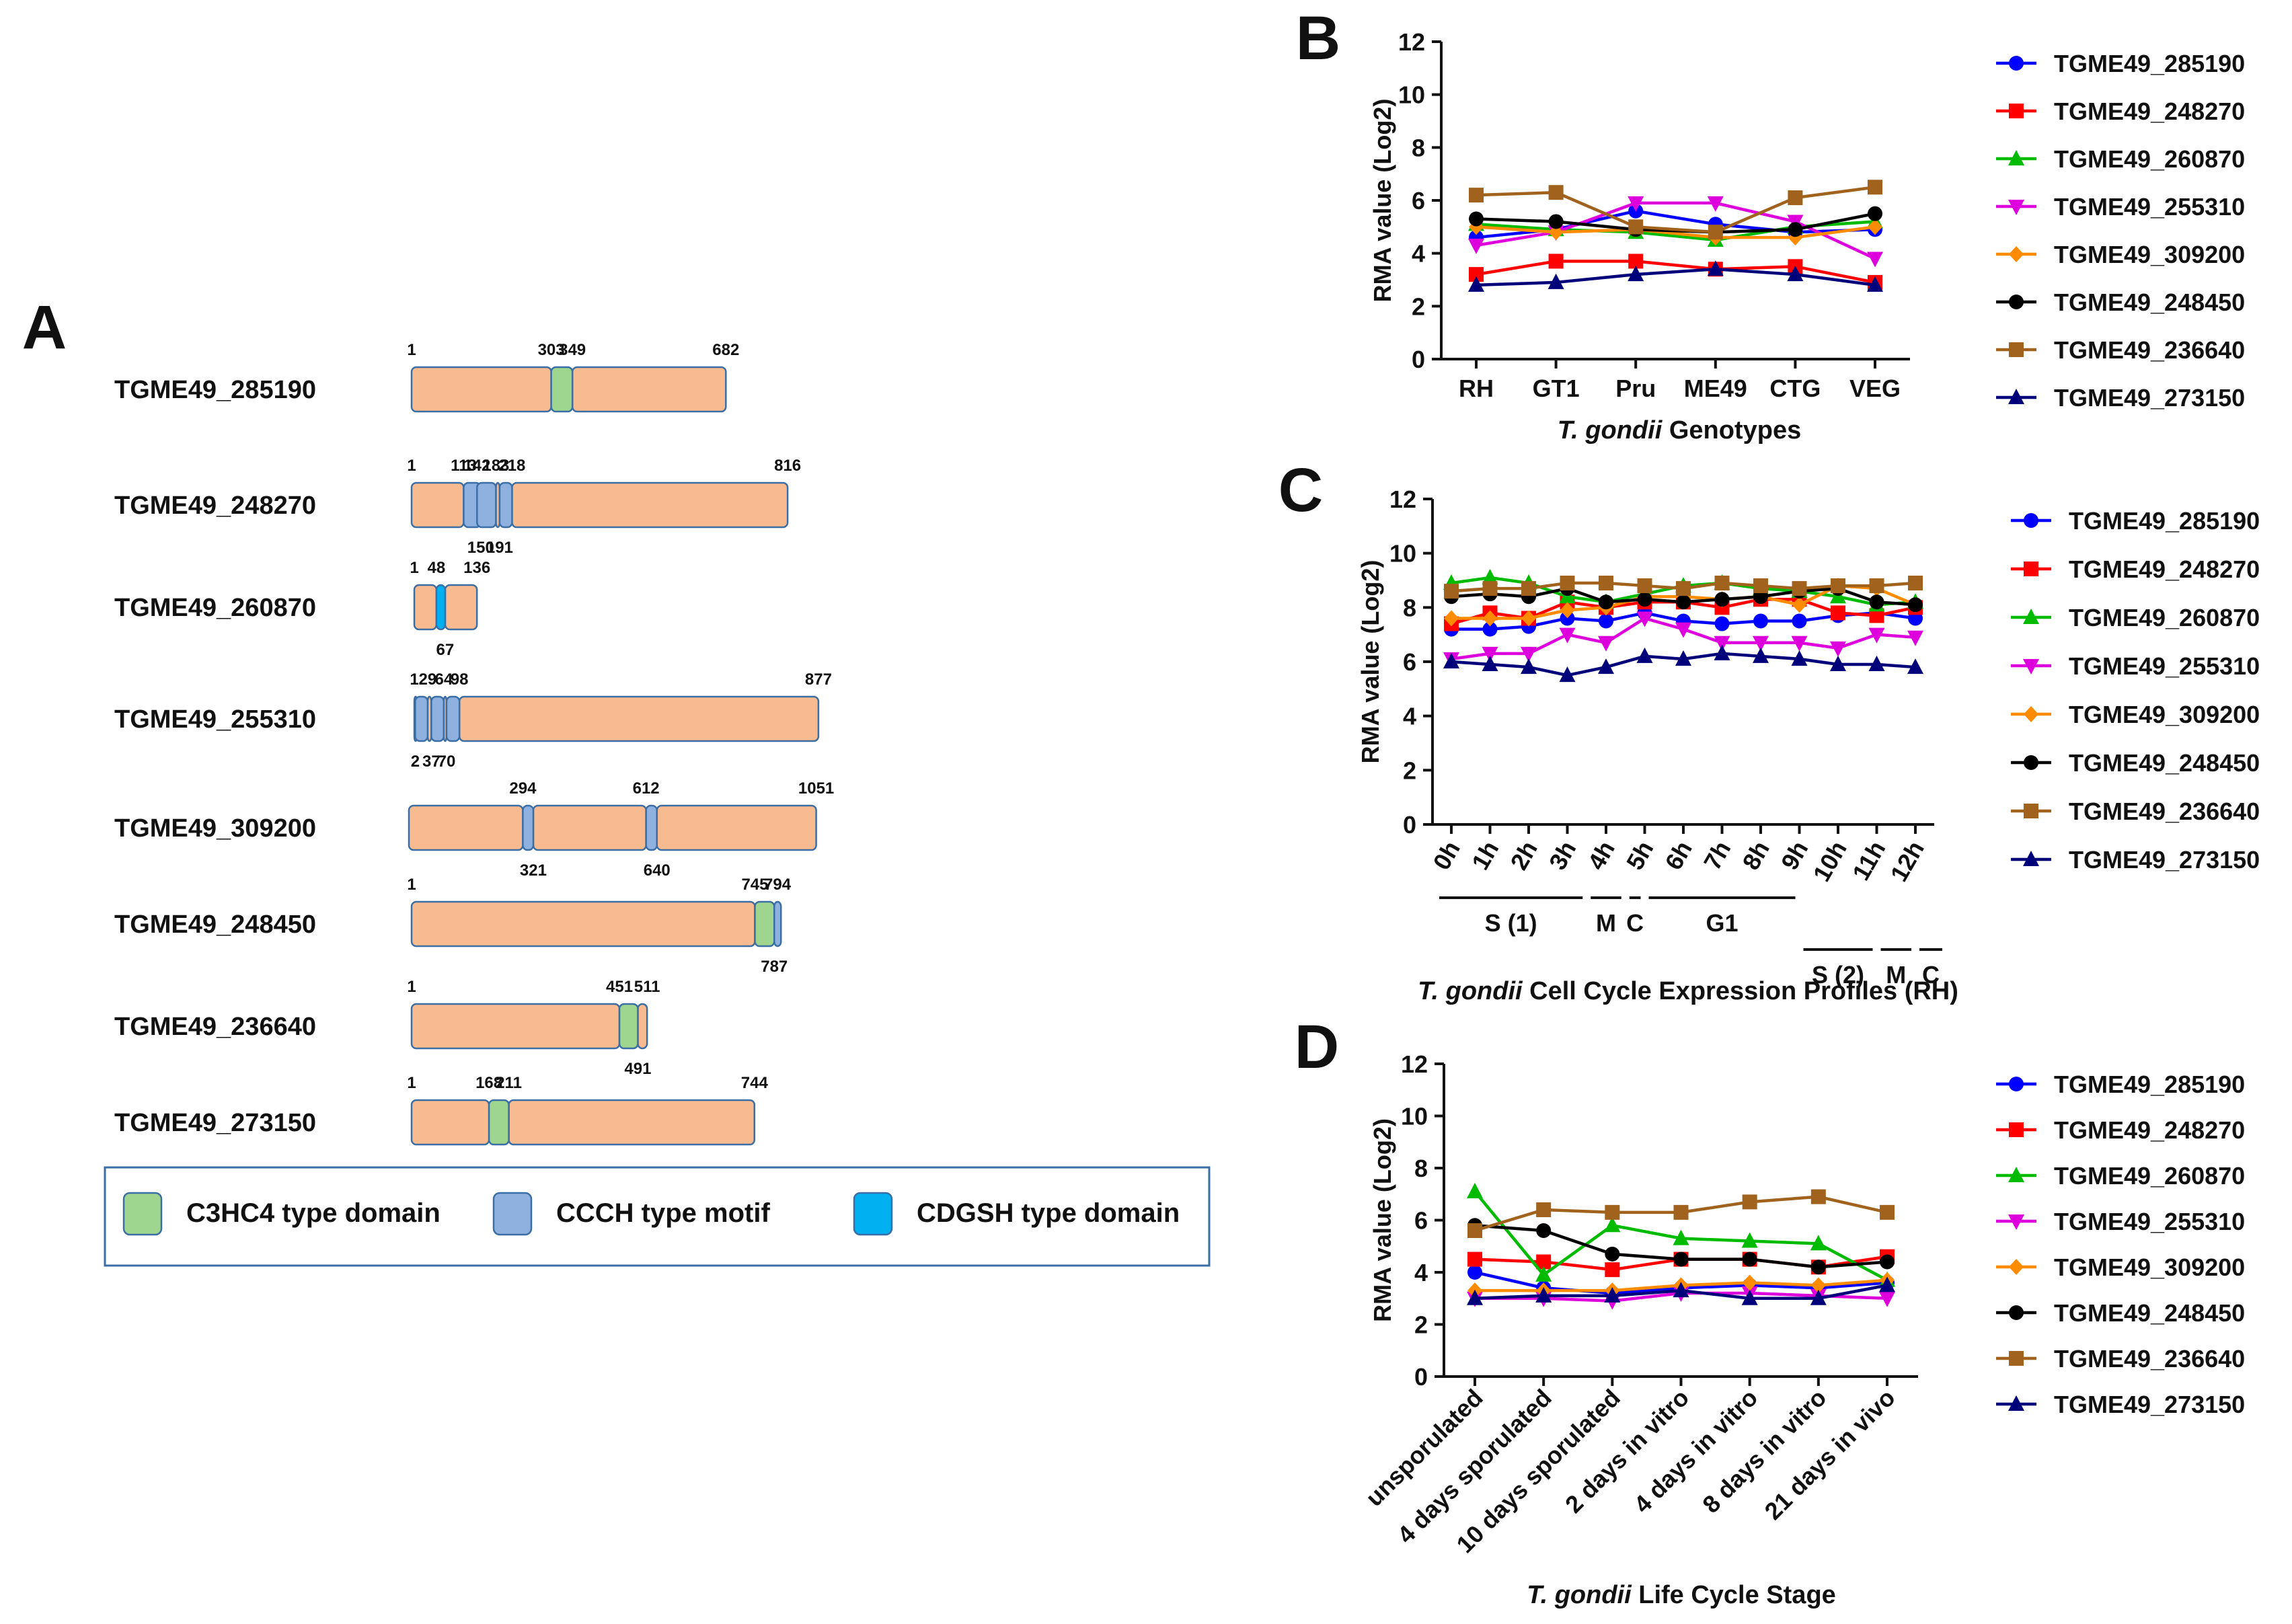  What do you see at coordinates (1734, 1595) in the screenshot?
I see `x-axis-title-rest: Life Cycle Stage` at bounding box center [1734, 1595].